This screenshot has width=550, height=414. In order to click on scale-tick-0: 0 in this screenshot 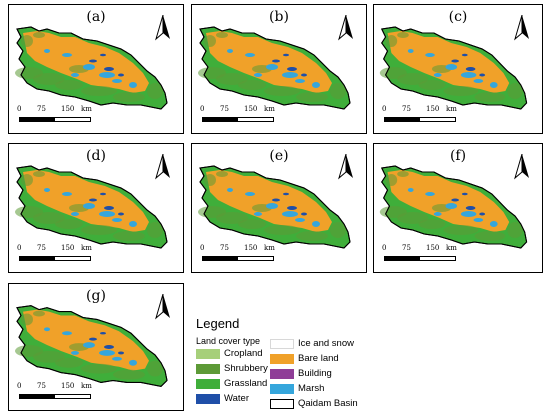, I will do `click(19, 248)`.